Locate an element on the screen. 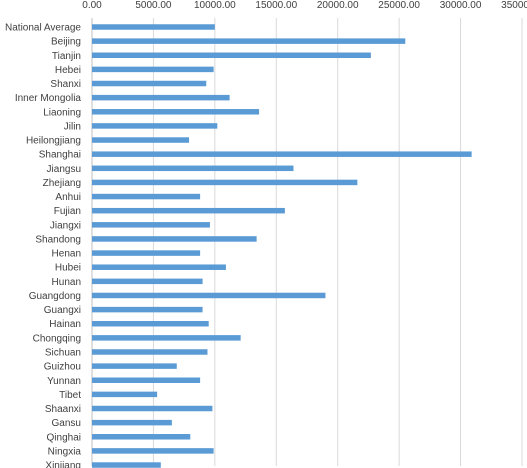 The height and width of the screenshot is (468, 527). category-label: Inner Mongolia is located at coordinates (48, 98).